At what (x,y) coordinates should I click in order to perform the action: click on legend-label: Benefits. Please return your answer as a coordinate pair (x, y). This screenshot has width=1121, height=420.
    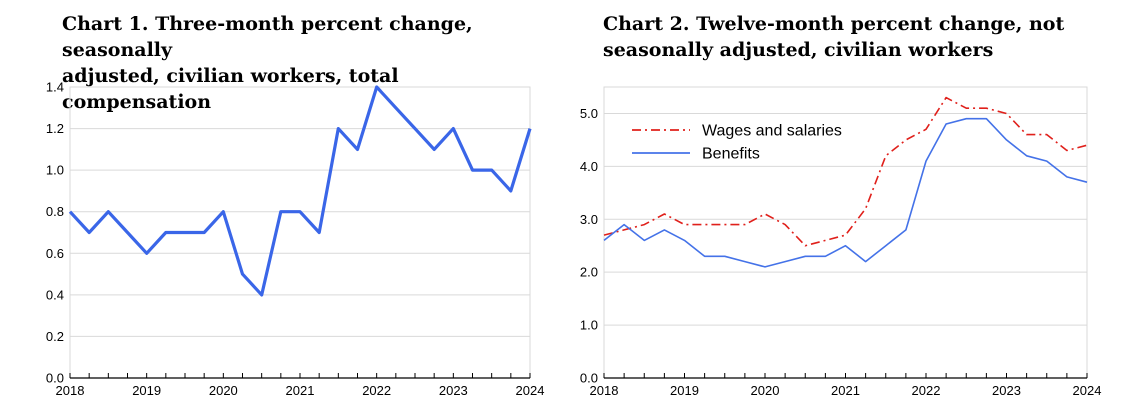
    Looking at the image, I should click on (731, 154).